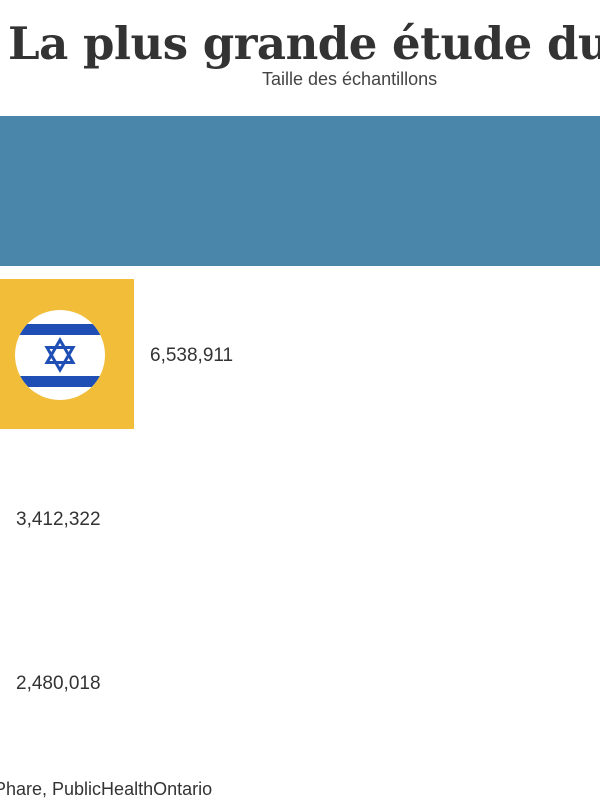 The width and height of the screenshot is (600, 800). What do you see at coordinates (60, 355) in the screenshot?
I see `israel-flag-icon` at bounding box center [60, 355].